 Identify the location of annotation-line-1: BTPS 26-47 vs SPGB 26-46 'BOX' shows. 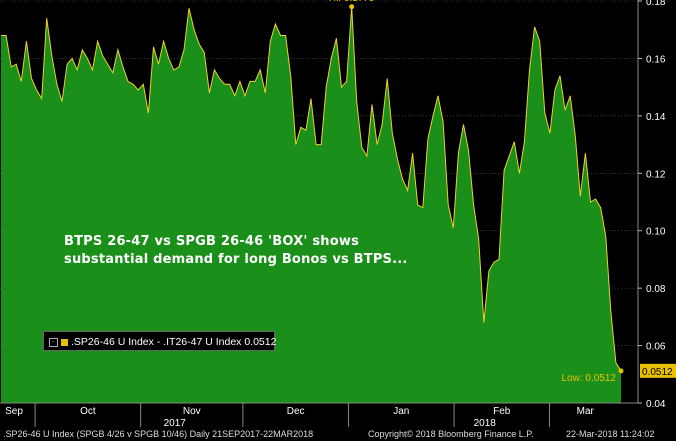
(212, 241).